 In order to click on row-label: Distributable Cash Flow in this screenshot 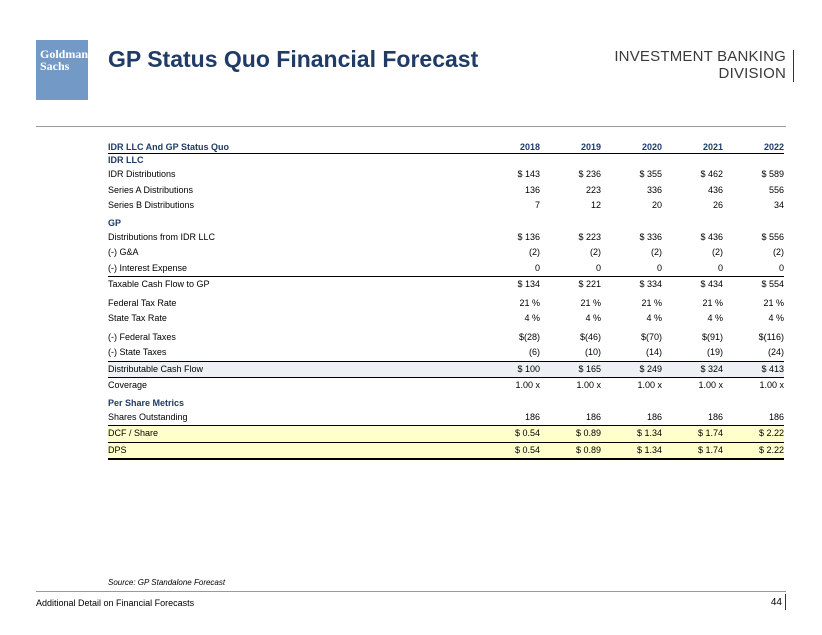, I will do `click(293, 369)`.